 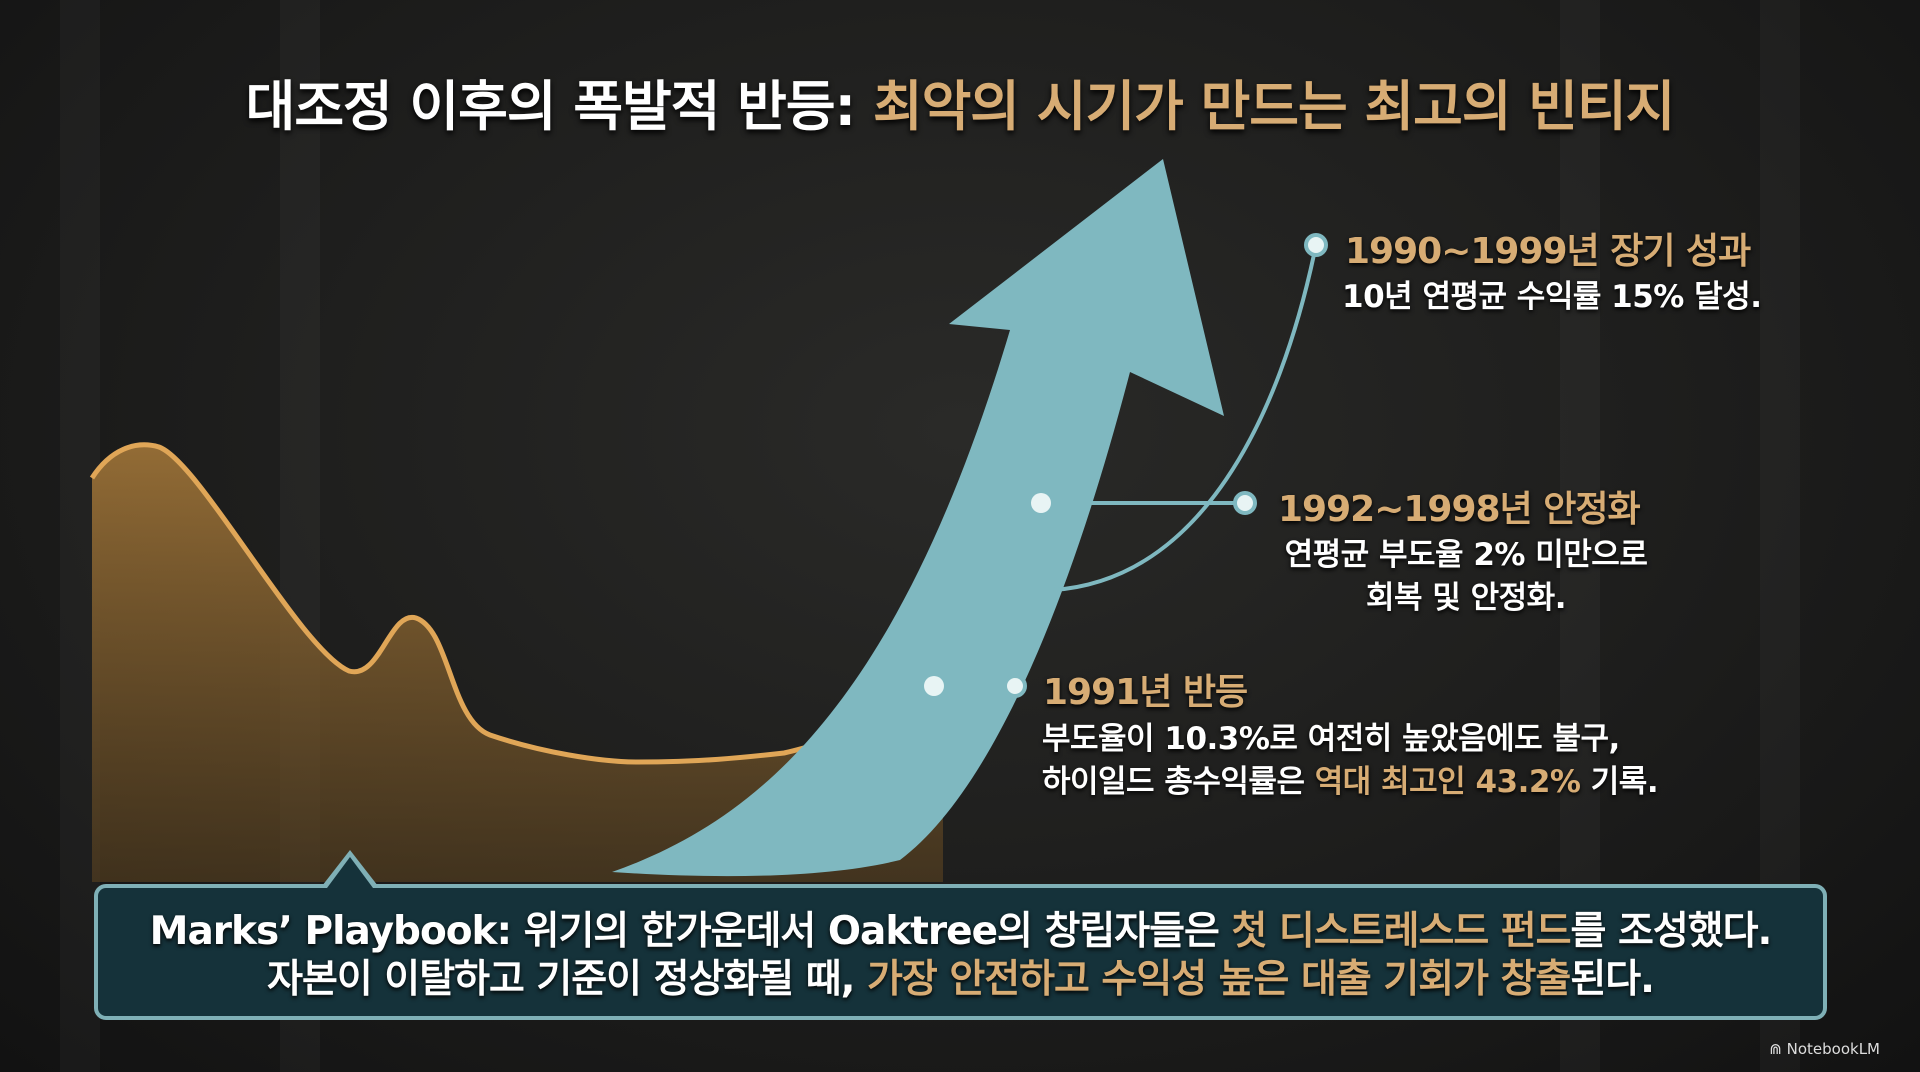 I want to click on milestone-desc: 하이일드 총수익률은 역대 최고인 43.2% 기록., so click(x=1350, y=782).